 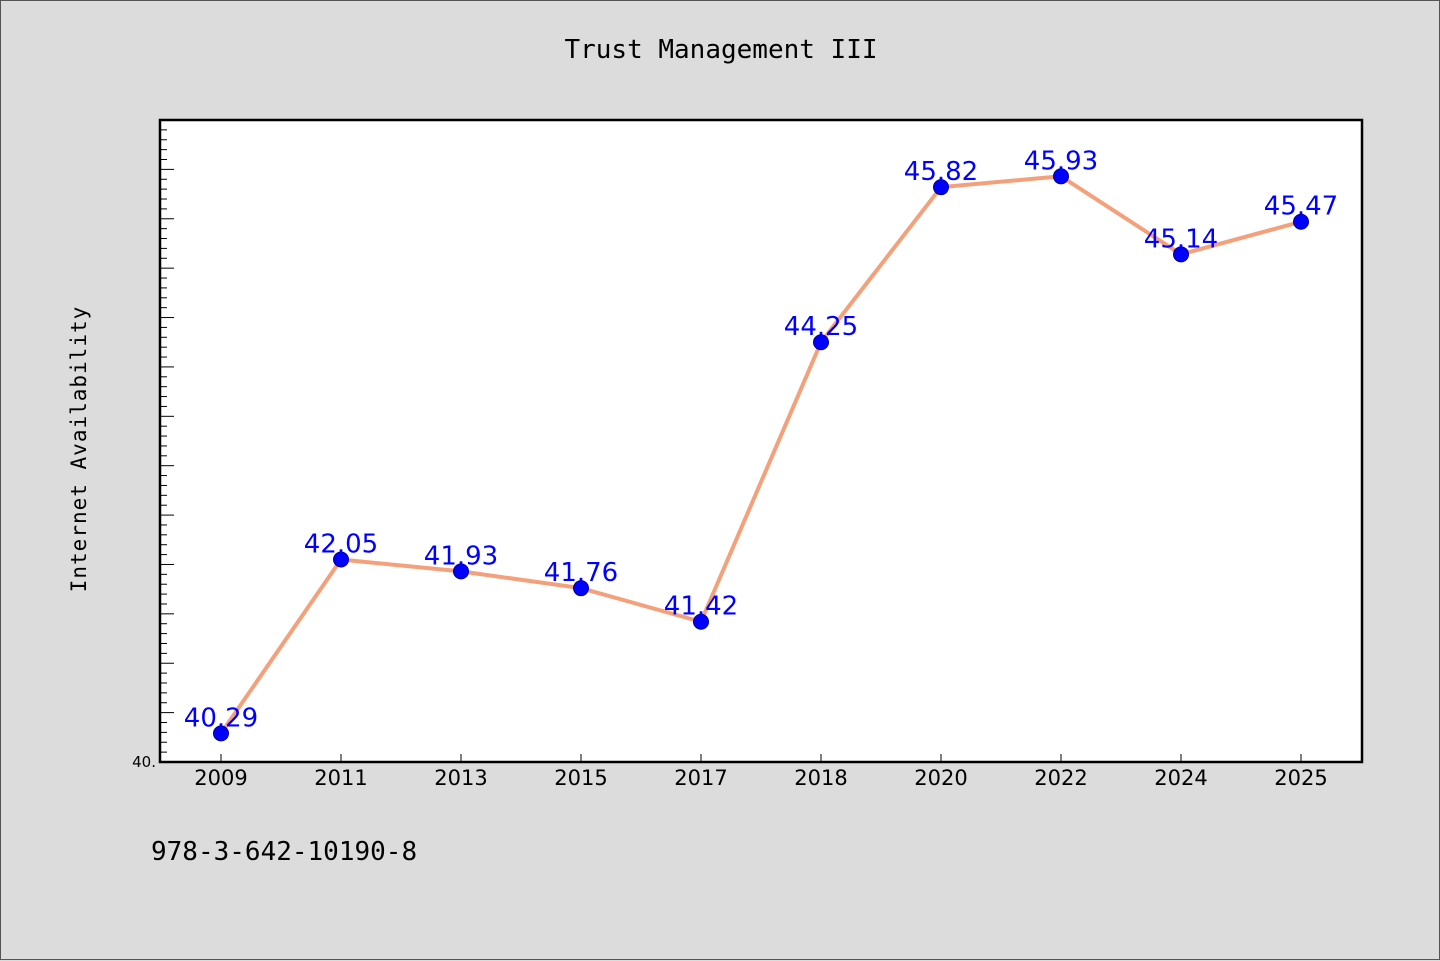 I want to click on data-label: 45.93, so click(x=1061, y=161).